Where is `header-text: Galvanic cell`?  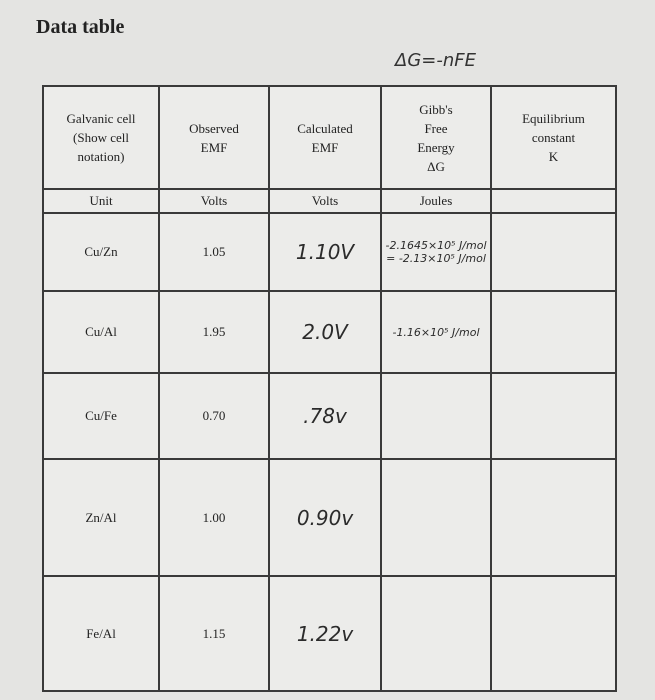 header-text: Galvanic cell is located at coordinates (101, 118).